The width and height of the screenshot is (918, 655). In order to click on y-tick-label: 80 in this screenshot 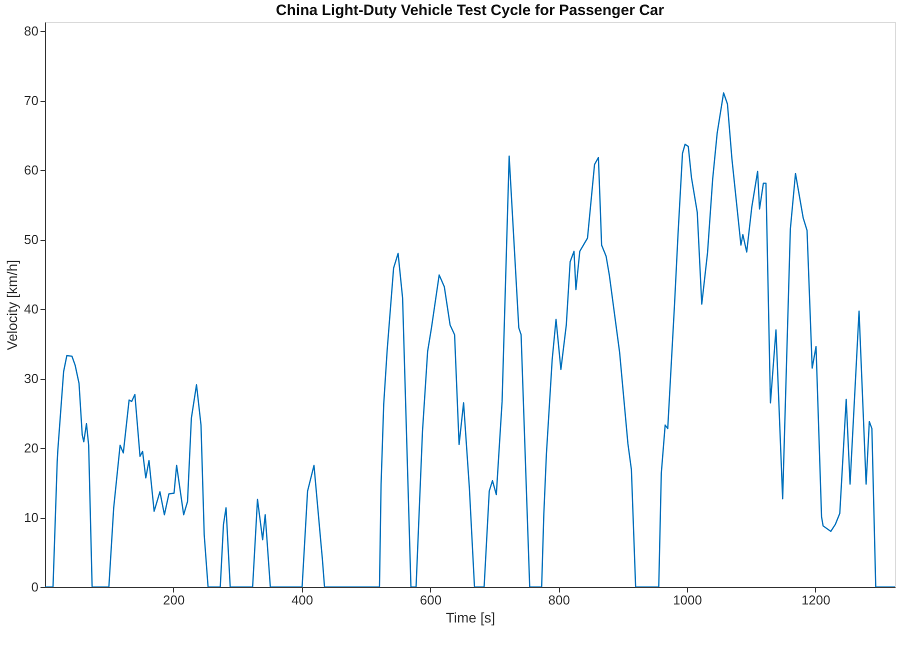, I will do `click(31, 31)`.